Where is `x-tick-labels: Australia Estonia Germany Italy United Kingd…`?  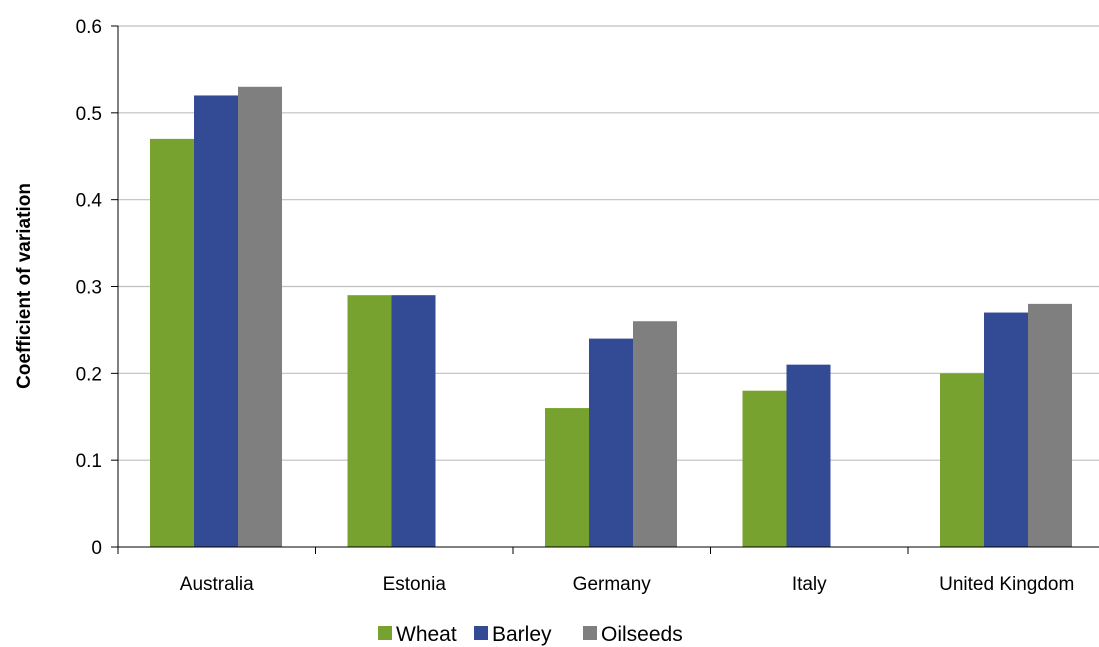 x-tick-labels: Australia Estonia Germany Italy United Kingd… is located at coordinates (627, 584).